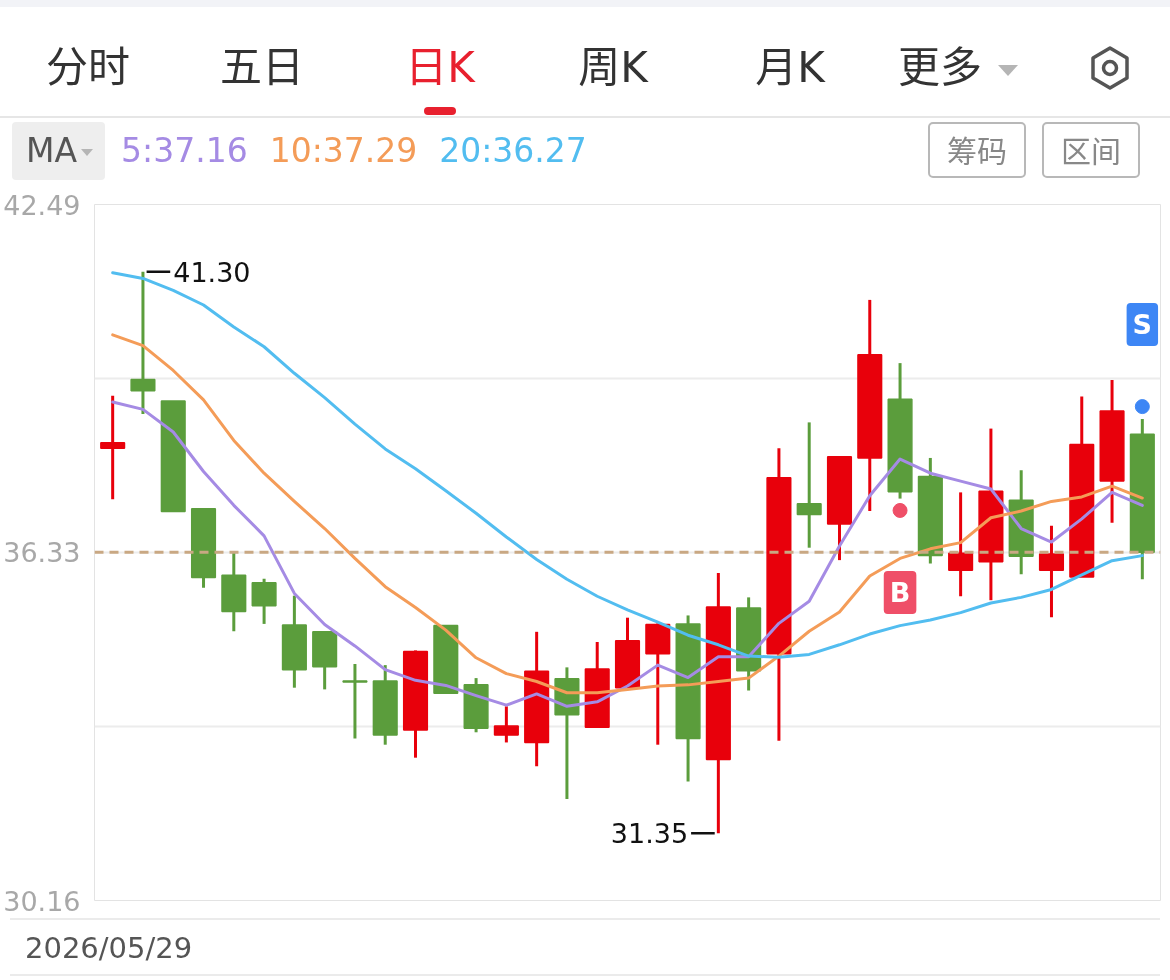  I want to click on text: S, so click(1142, 325).